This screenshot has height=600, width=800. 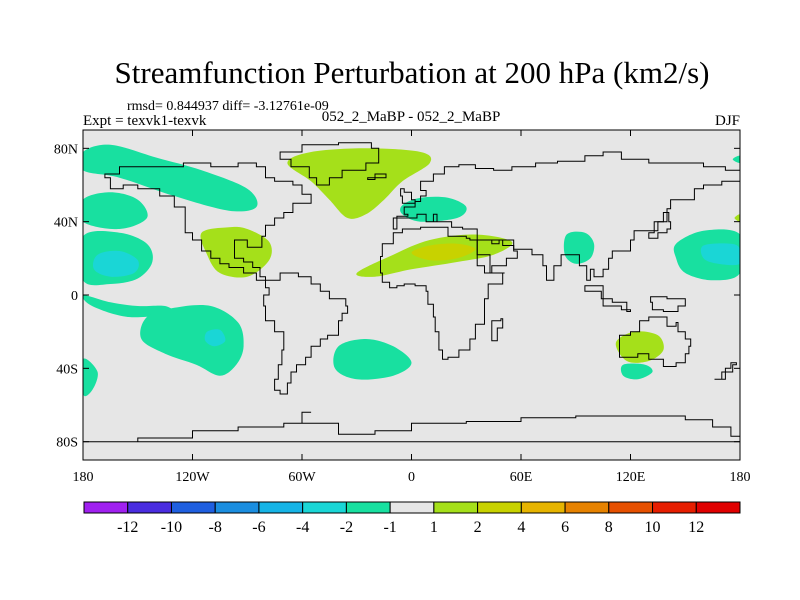 What do you see at coordinates (258, 527) in the screenshot?
I see `colorbar-label: -6` at bounding box center [258, 527].